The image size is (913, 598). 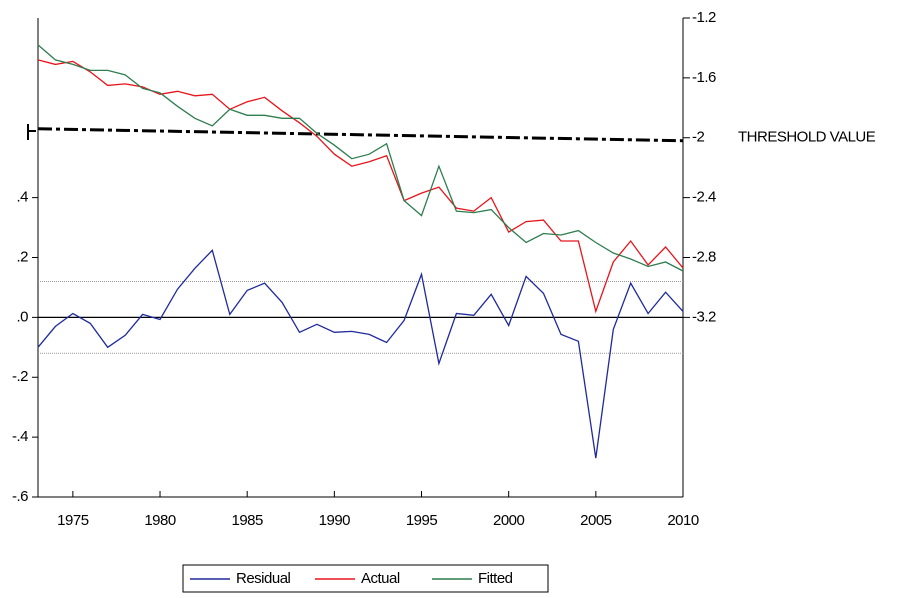 I want to click on x-tick-label: 1995, so click(x=422, y=520).